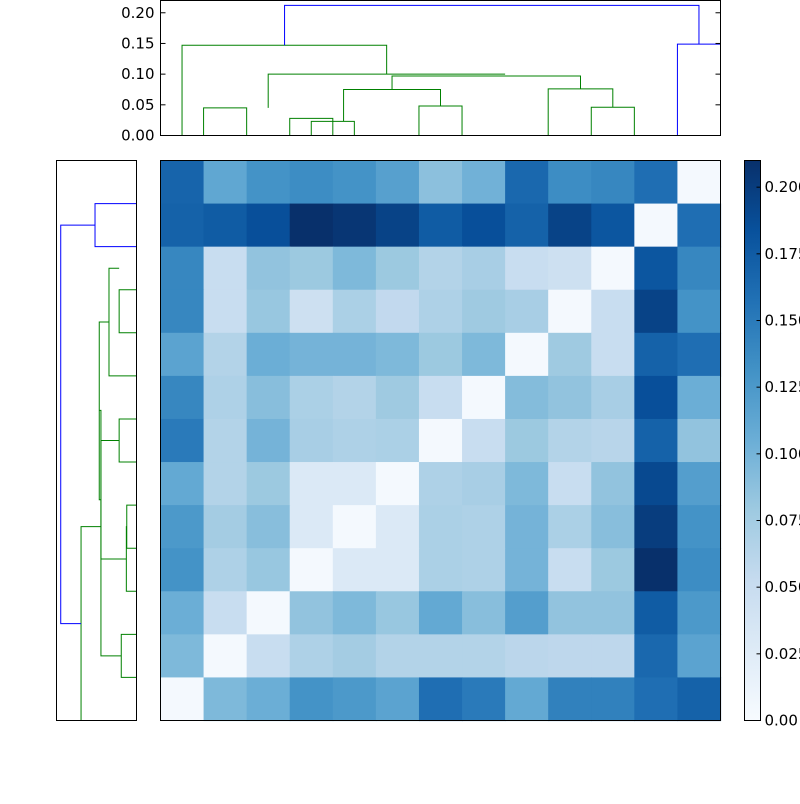 This screenshot has height=804, width=800. I want to click on top-dendrogram-tick-label: 0.05, so click(137, 105).